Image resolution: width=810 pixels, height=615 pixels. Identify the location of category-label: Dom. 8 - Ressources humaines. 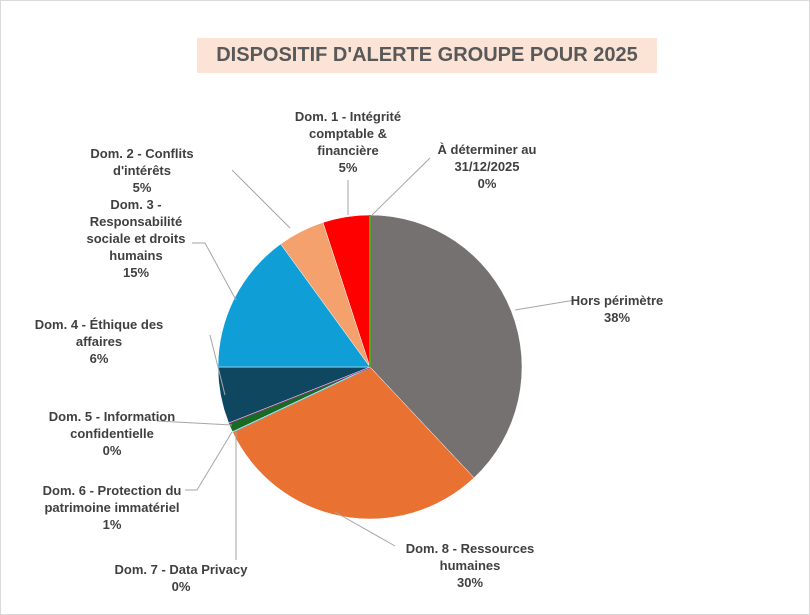
(470, 557).